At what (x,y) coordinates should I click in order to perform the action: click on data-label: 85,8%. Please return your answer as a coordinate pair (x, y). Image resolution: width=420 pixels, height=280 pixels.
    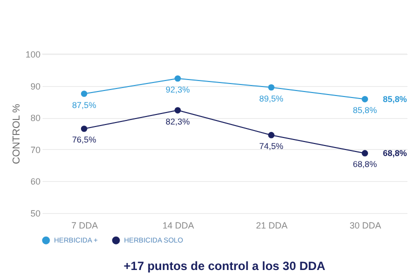
    Looking at the image, I should click on (365, 110).